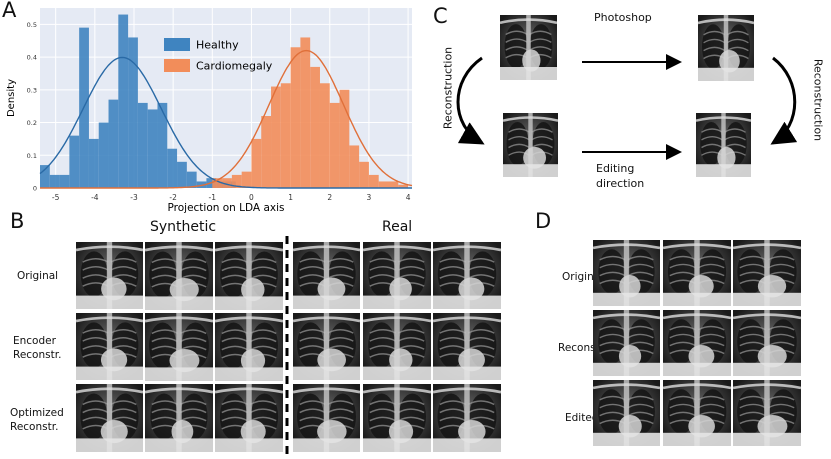 This screenshot has height=459, width=831. What do you see at coordinates (38, 276) in the screenshot?
I see `b-row-label-original: Original` at bounding box center [38, 276].